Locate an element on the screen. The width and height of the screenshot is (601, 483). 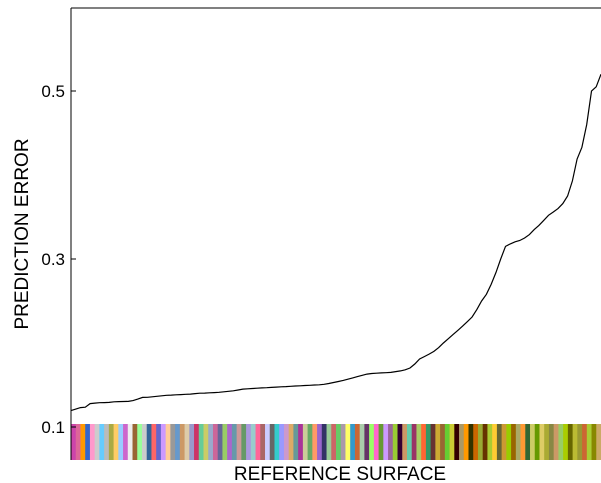
y-tick-label: 0.1 is located at coordinates (53, 427).